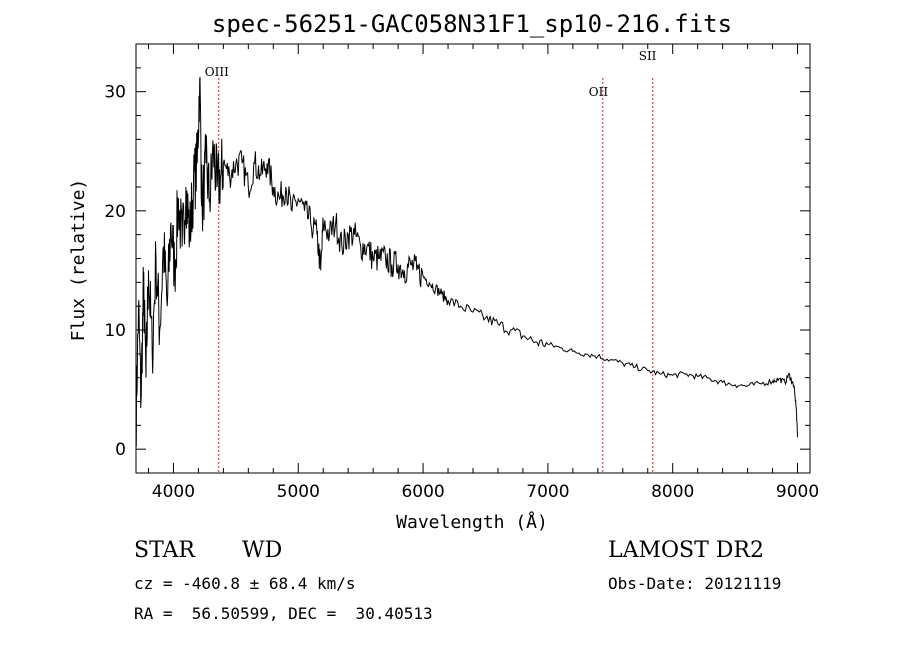  What do you see at coordinates (472, 522) in the screenshot?
I see `x-axis-label: Wavelength (Å)` at bounding box center [472, 522].